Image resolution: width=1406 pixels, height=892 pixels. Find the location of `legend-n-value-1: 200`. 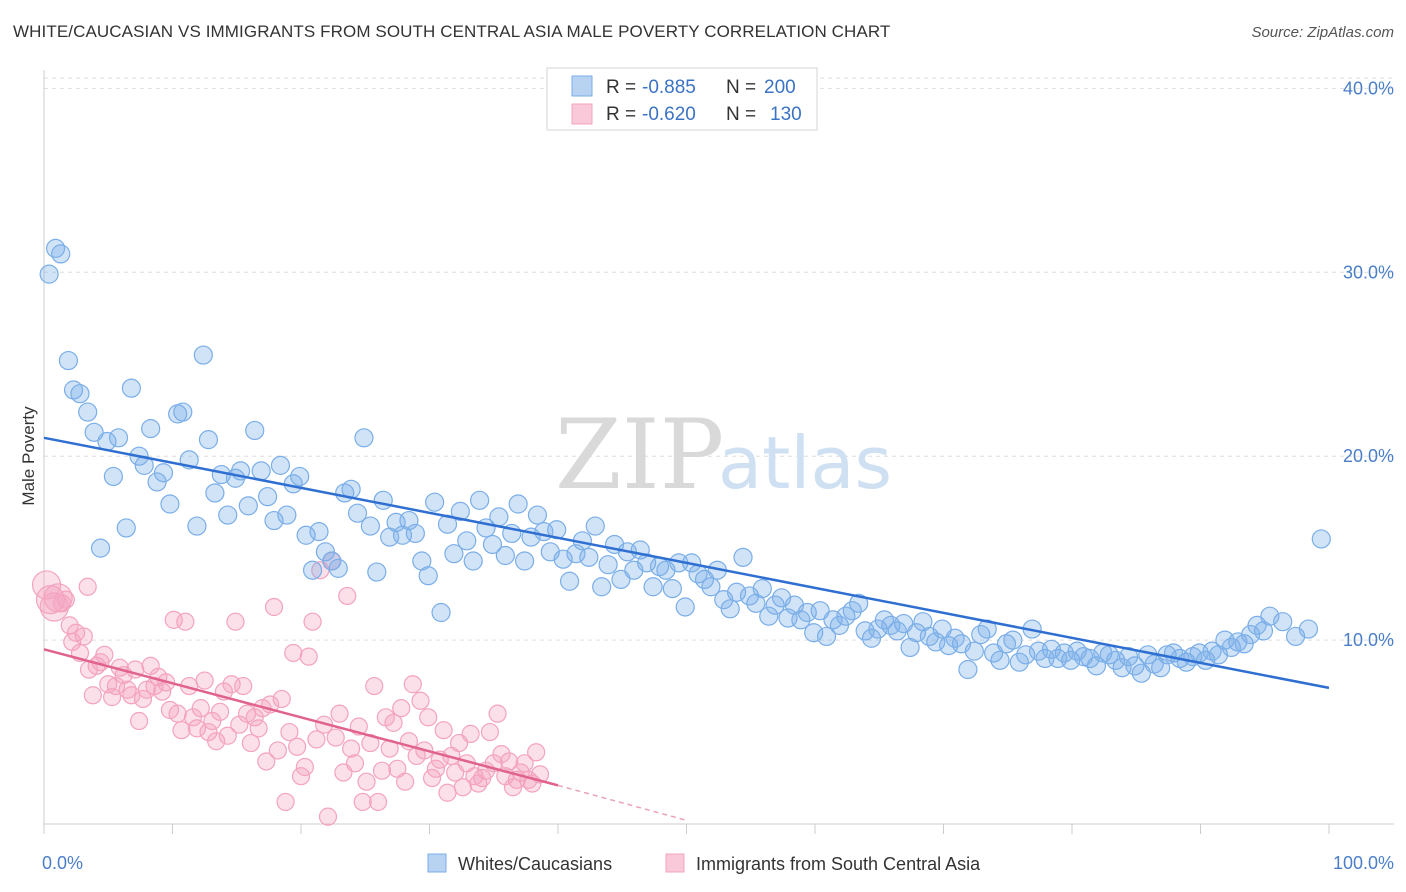

legend-n-value-1: 200 is located at coordinates (780, 87).